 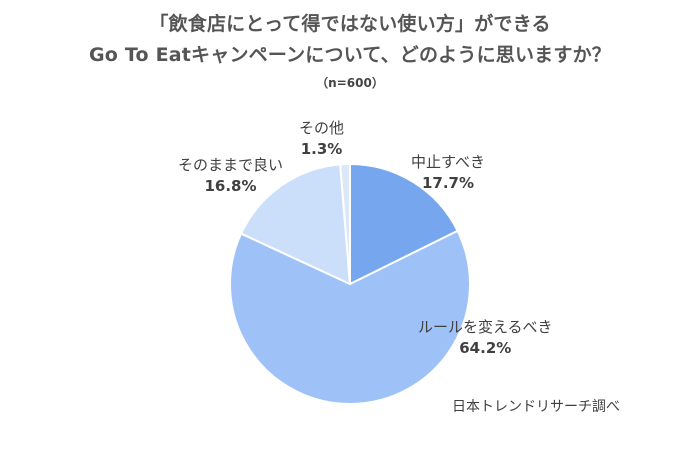 What do you see at coordinates (321, 139) in the screenshot?
I see `slice-label-4: その他 1.3%` at bounding box center [321, 139].